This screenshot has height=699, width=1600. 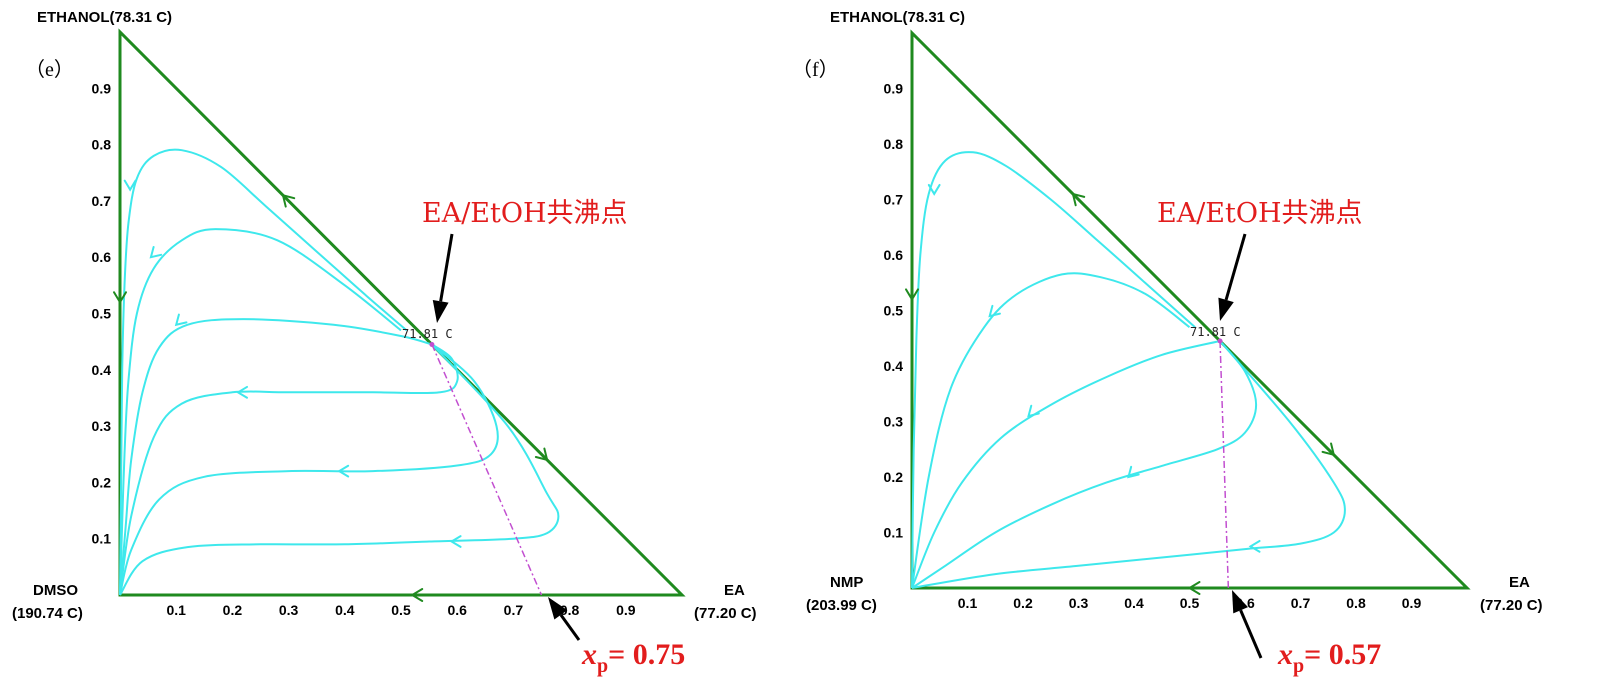 I want to click on x-tick-label: 0.3, so click(x=1079, y=603).